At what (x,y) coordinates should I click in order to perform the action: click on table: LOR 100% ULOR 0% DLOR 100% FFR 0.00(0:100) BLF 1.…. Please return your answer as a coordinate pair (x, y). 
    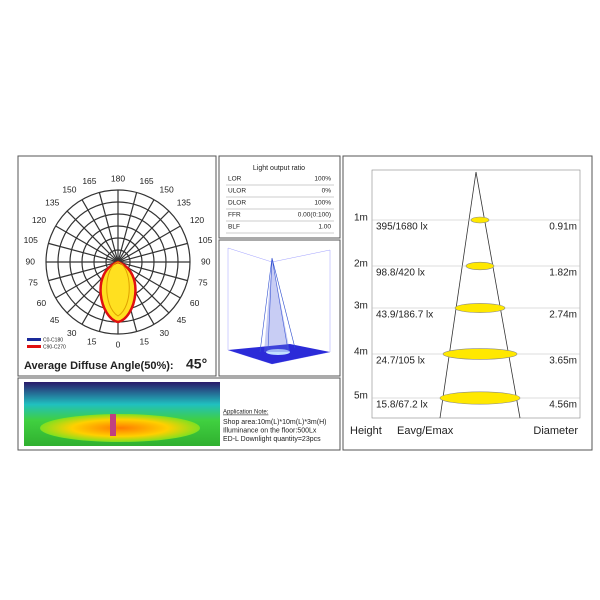
    Looking at the image, I should click on (280, 205).